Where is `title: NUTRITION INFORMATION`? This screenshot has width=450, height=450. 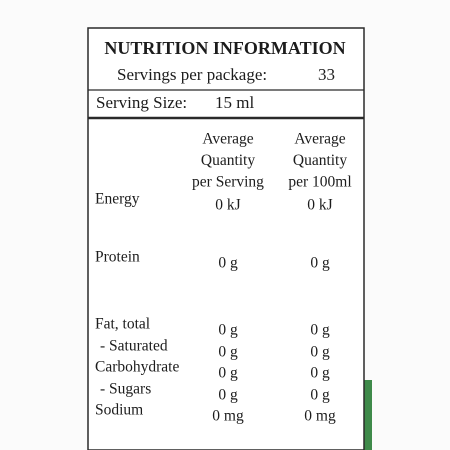
title: NUTRITION INFORMATION is located at coordinates (224, 48).